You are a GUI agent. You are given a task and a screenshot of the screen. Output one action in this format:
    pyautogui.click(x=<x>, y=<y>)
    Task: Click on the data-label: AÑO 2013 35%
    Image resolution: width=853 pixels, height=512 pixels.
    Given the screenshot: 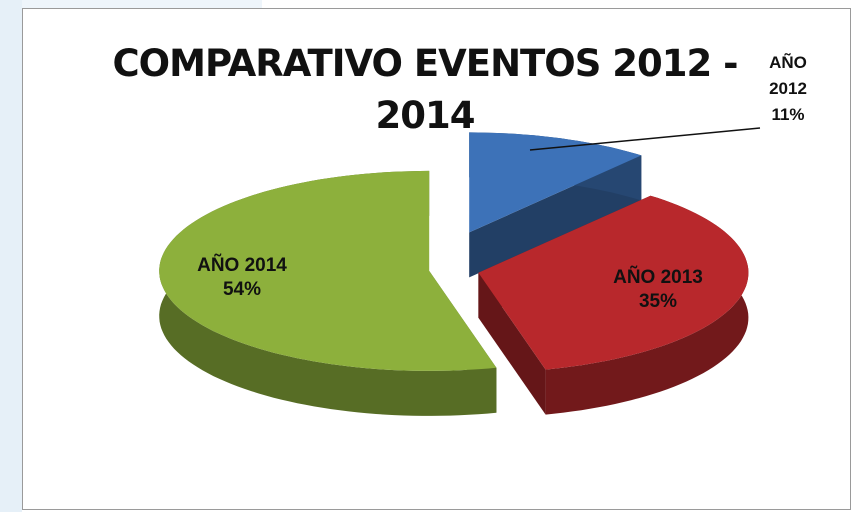 What is the action you would take?
    pyautogui.click(x=658, y=290)
    